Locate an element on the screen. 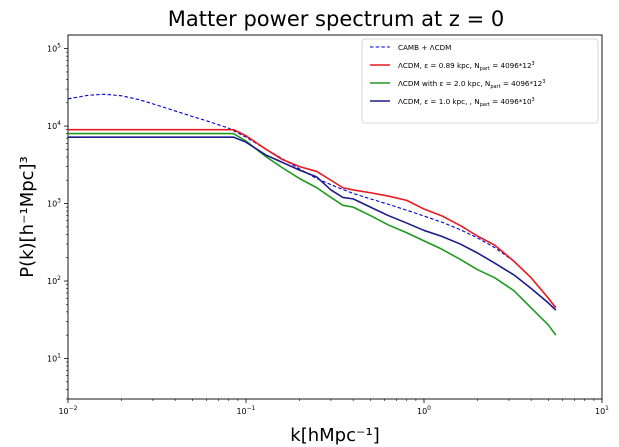  y-tick-label-1: 10² is located at coordinates (54, 280).